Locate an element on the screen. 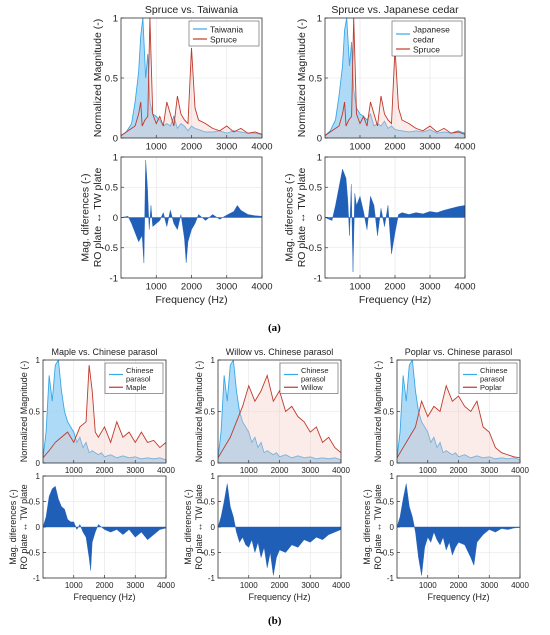 This screenshot has width=550, height=635. legend-label: Maple is located at coordinates (136, 387).